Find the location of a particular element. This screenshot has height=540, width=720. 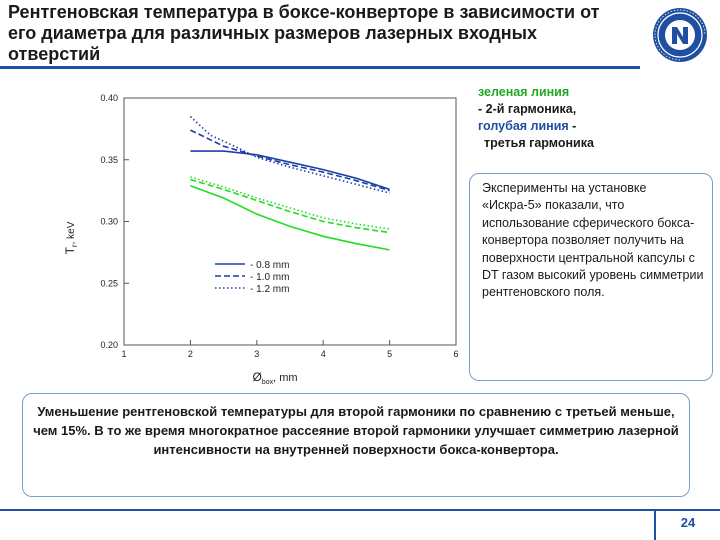

x-tick-label: 4 is located at coordinates (323, 354).